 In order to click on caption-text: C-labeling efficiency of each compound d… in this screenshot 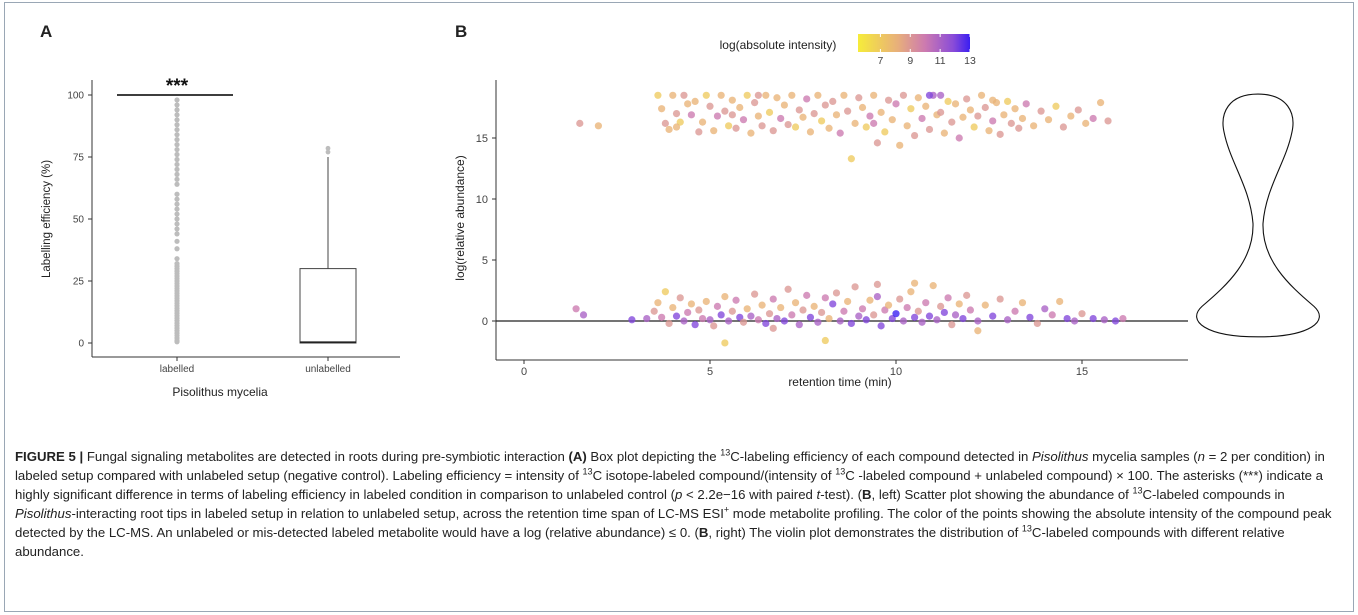, I will do `click(881, 456)`.